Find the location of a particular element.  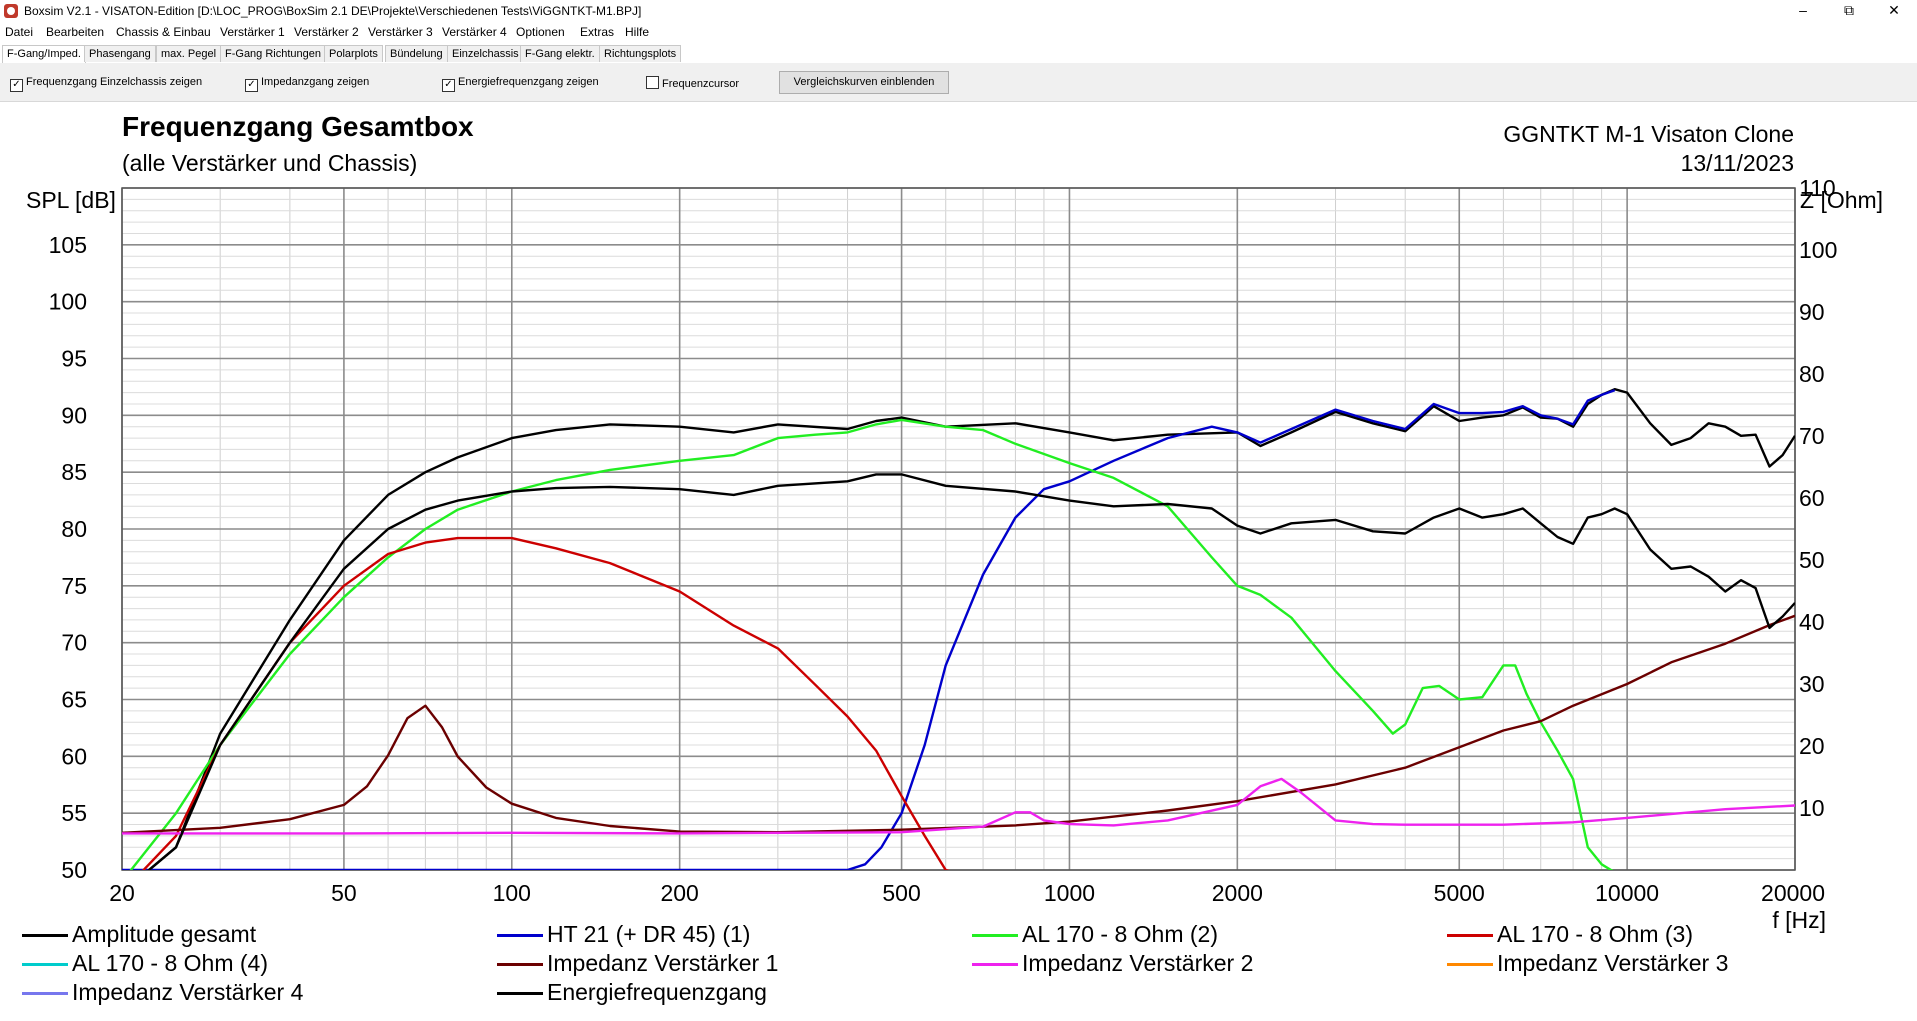

x-tick-label: 500 is located at coordinates (901, 893).